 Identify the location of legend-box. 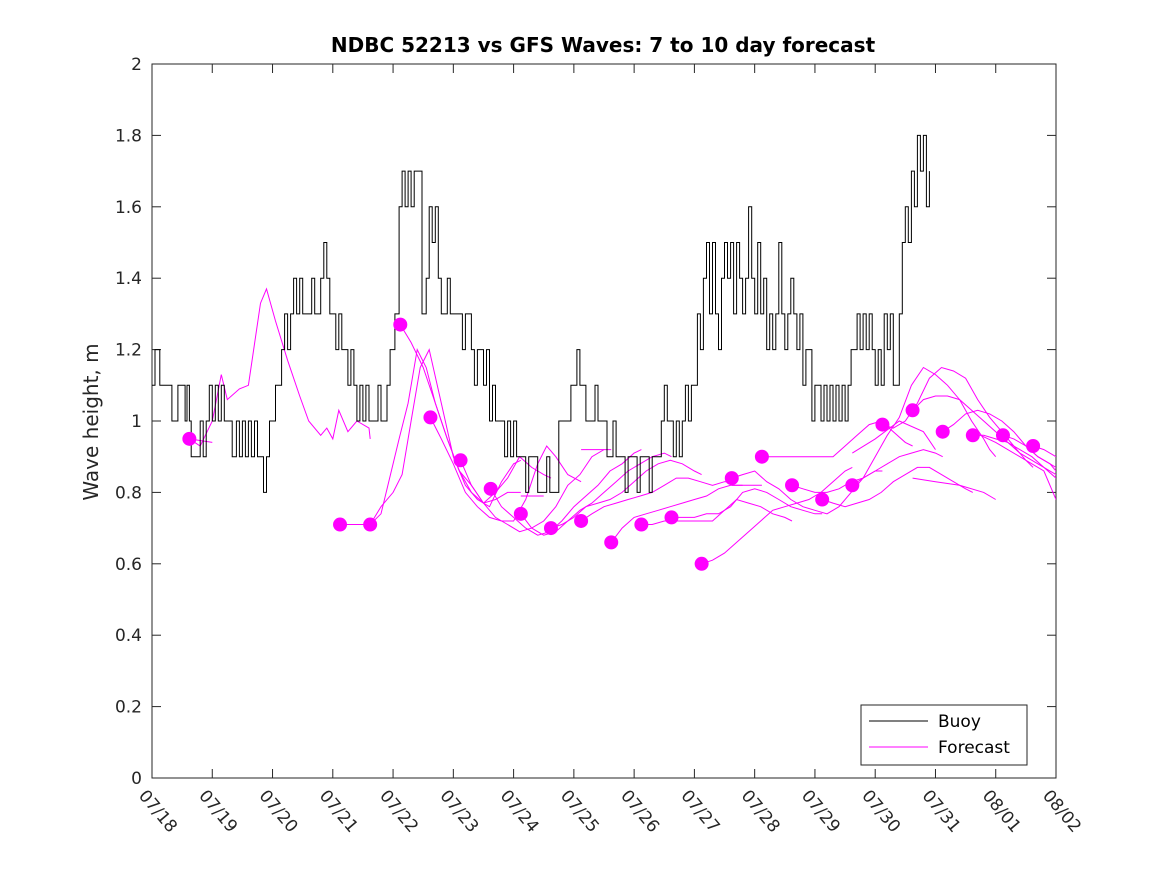
(944, 735).